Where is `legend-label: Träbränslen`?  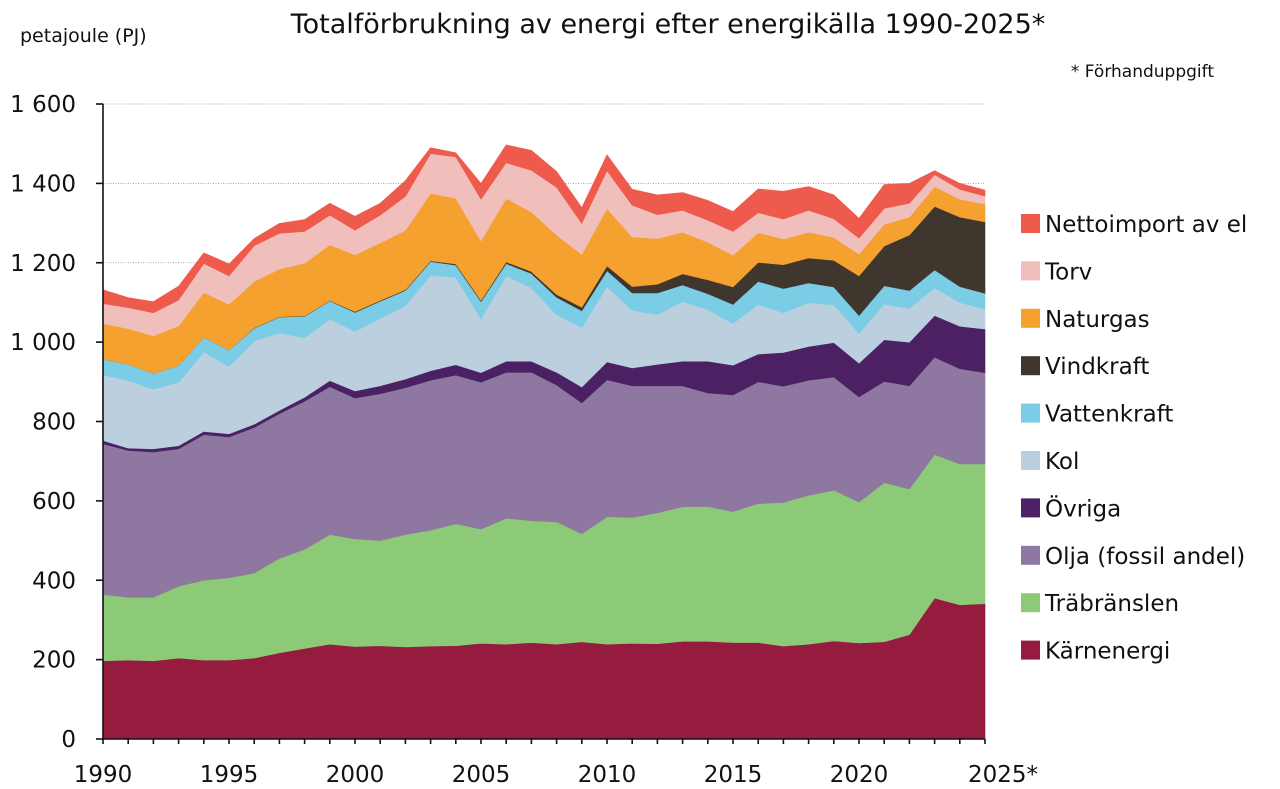 legend-label: Träbränslen is located at coordinates (1111, 604).